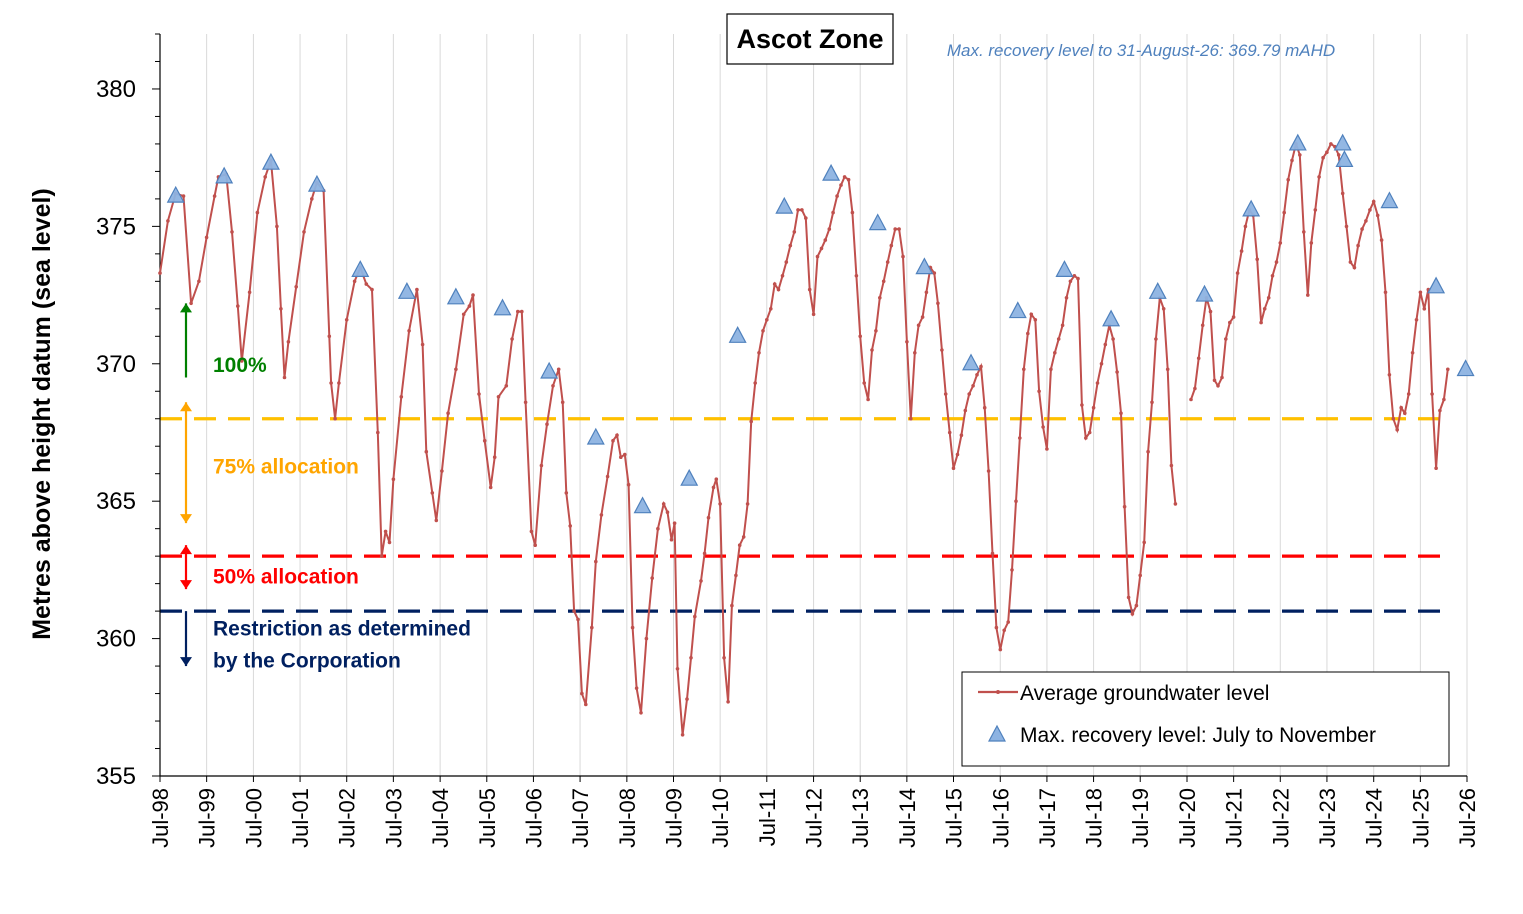 This screenshot has width=1523, height=914. Describe the element at coordinates (954, 818) in the screenshot. I see `x-tick-label: Jul-15` at that location.